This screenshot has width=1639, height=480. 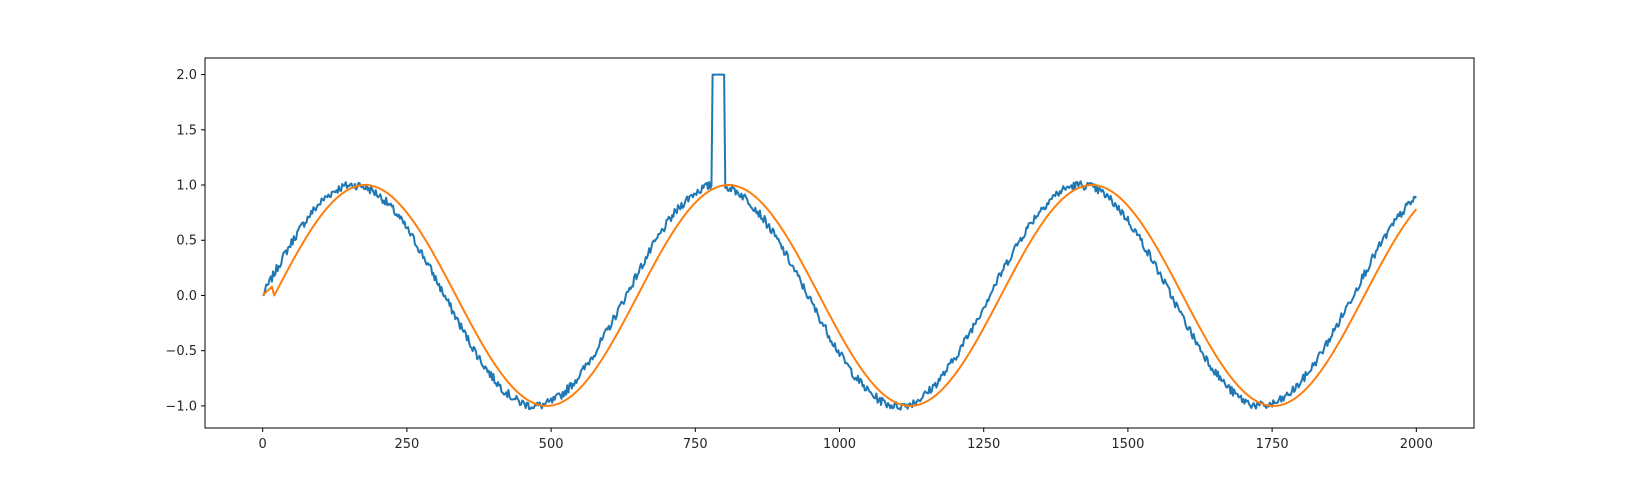 What do you see at coordinates (186, 296) in the screenshot?
I see `y-tick-label: 0.0` at bounding box center [186, 296].